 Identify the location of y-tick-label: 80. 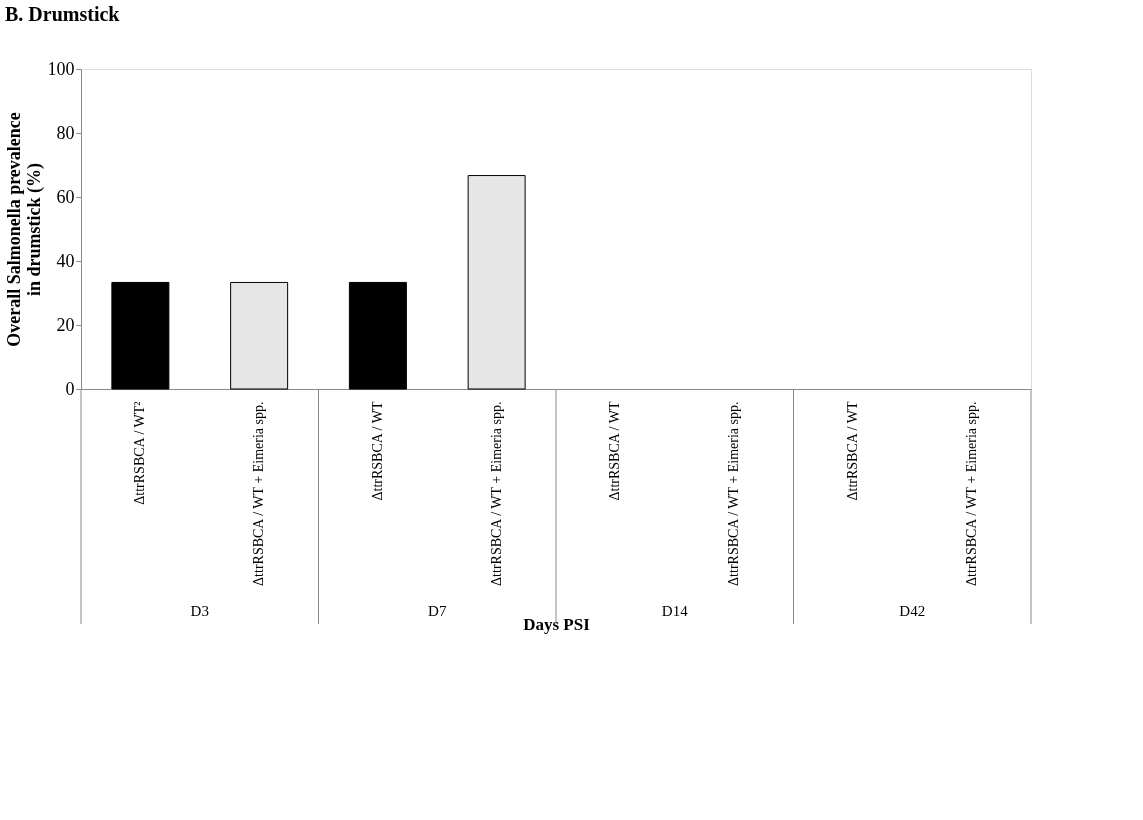
(65, 132).